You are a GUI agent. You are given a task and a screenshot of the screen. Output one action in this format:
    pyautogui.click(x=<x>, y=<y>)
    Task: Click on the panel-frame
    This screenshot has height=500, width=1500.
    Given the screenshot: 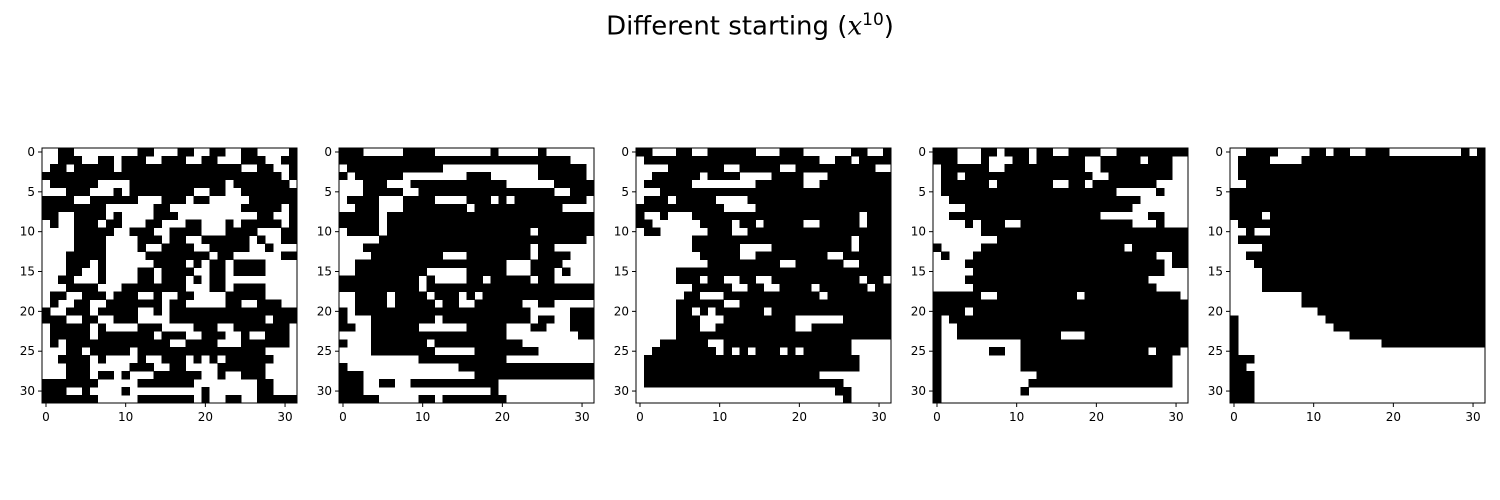 What is the action you would take?
    pyautogui.click(x=763, y=275)
    